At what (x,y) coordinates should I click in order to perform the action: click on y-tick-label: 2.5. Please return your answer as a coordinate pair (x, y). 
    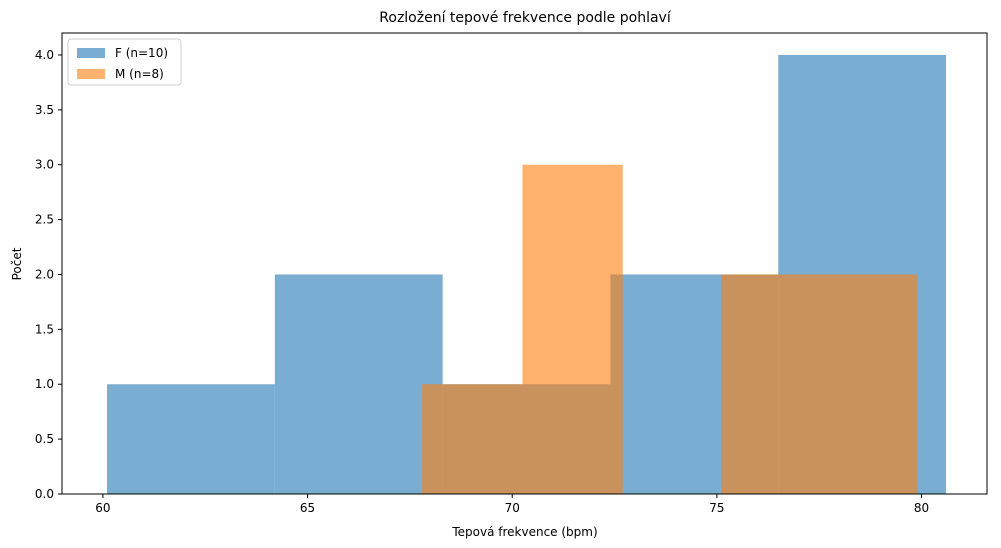
    Looking at the image, I should click on (44, 220).